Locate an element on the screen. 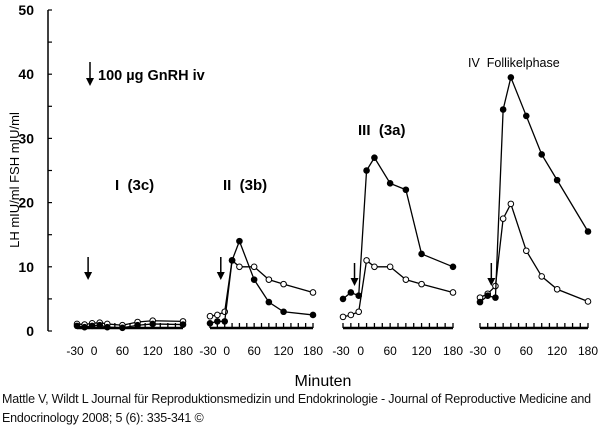 Image resolution: width=600 pixels, height=448 pixels. panel-3: -30 0 60 120 180 III (3a) is located at coordinates (397, 240).